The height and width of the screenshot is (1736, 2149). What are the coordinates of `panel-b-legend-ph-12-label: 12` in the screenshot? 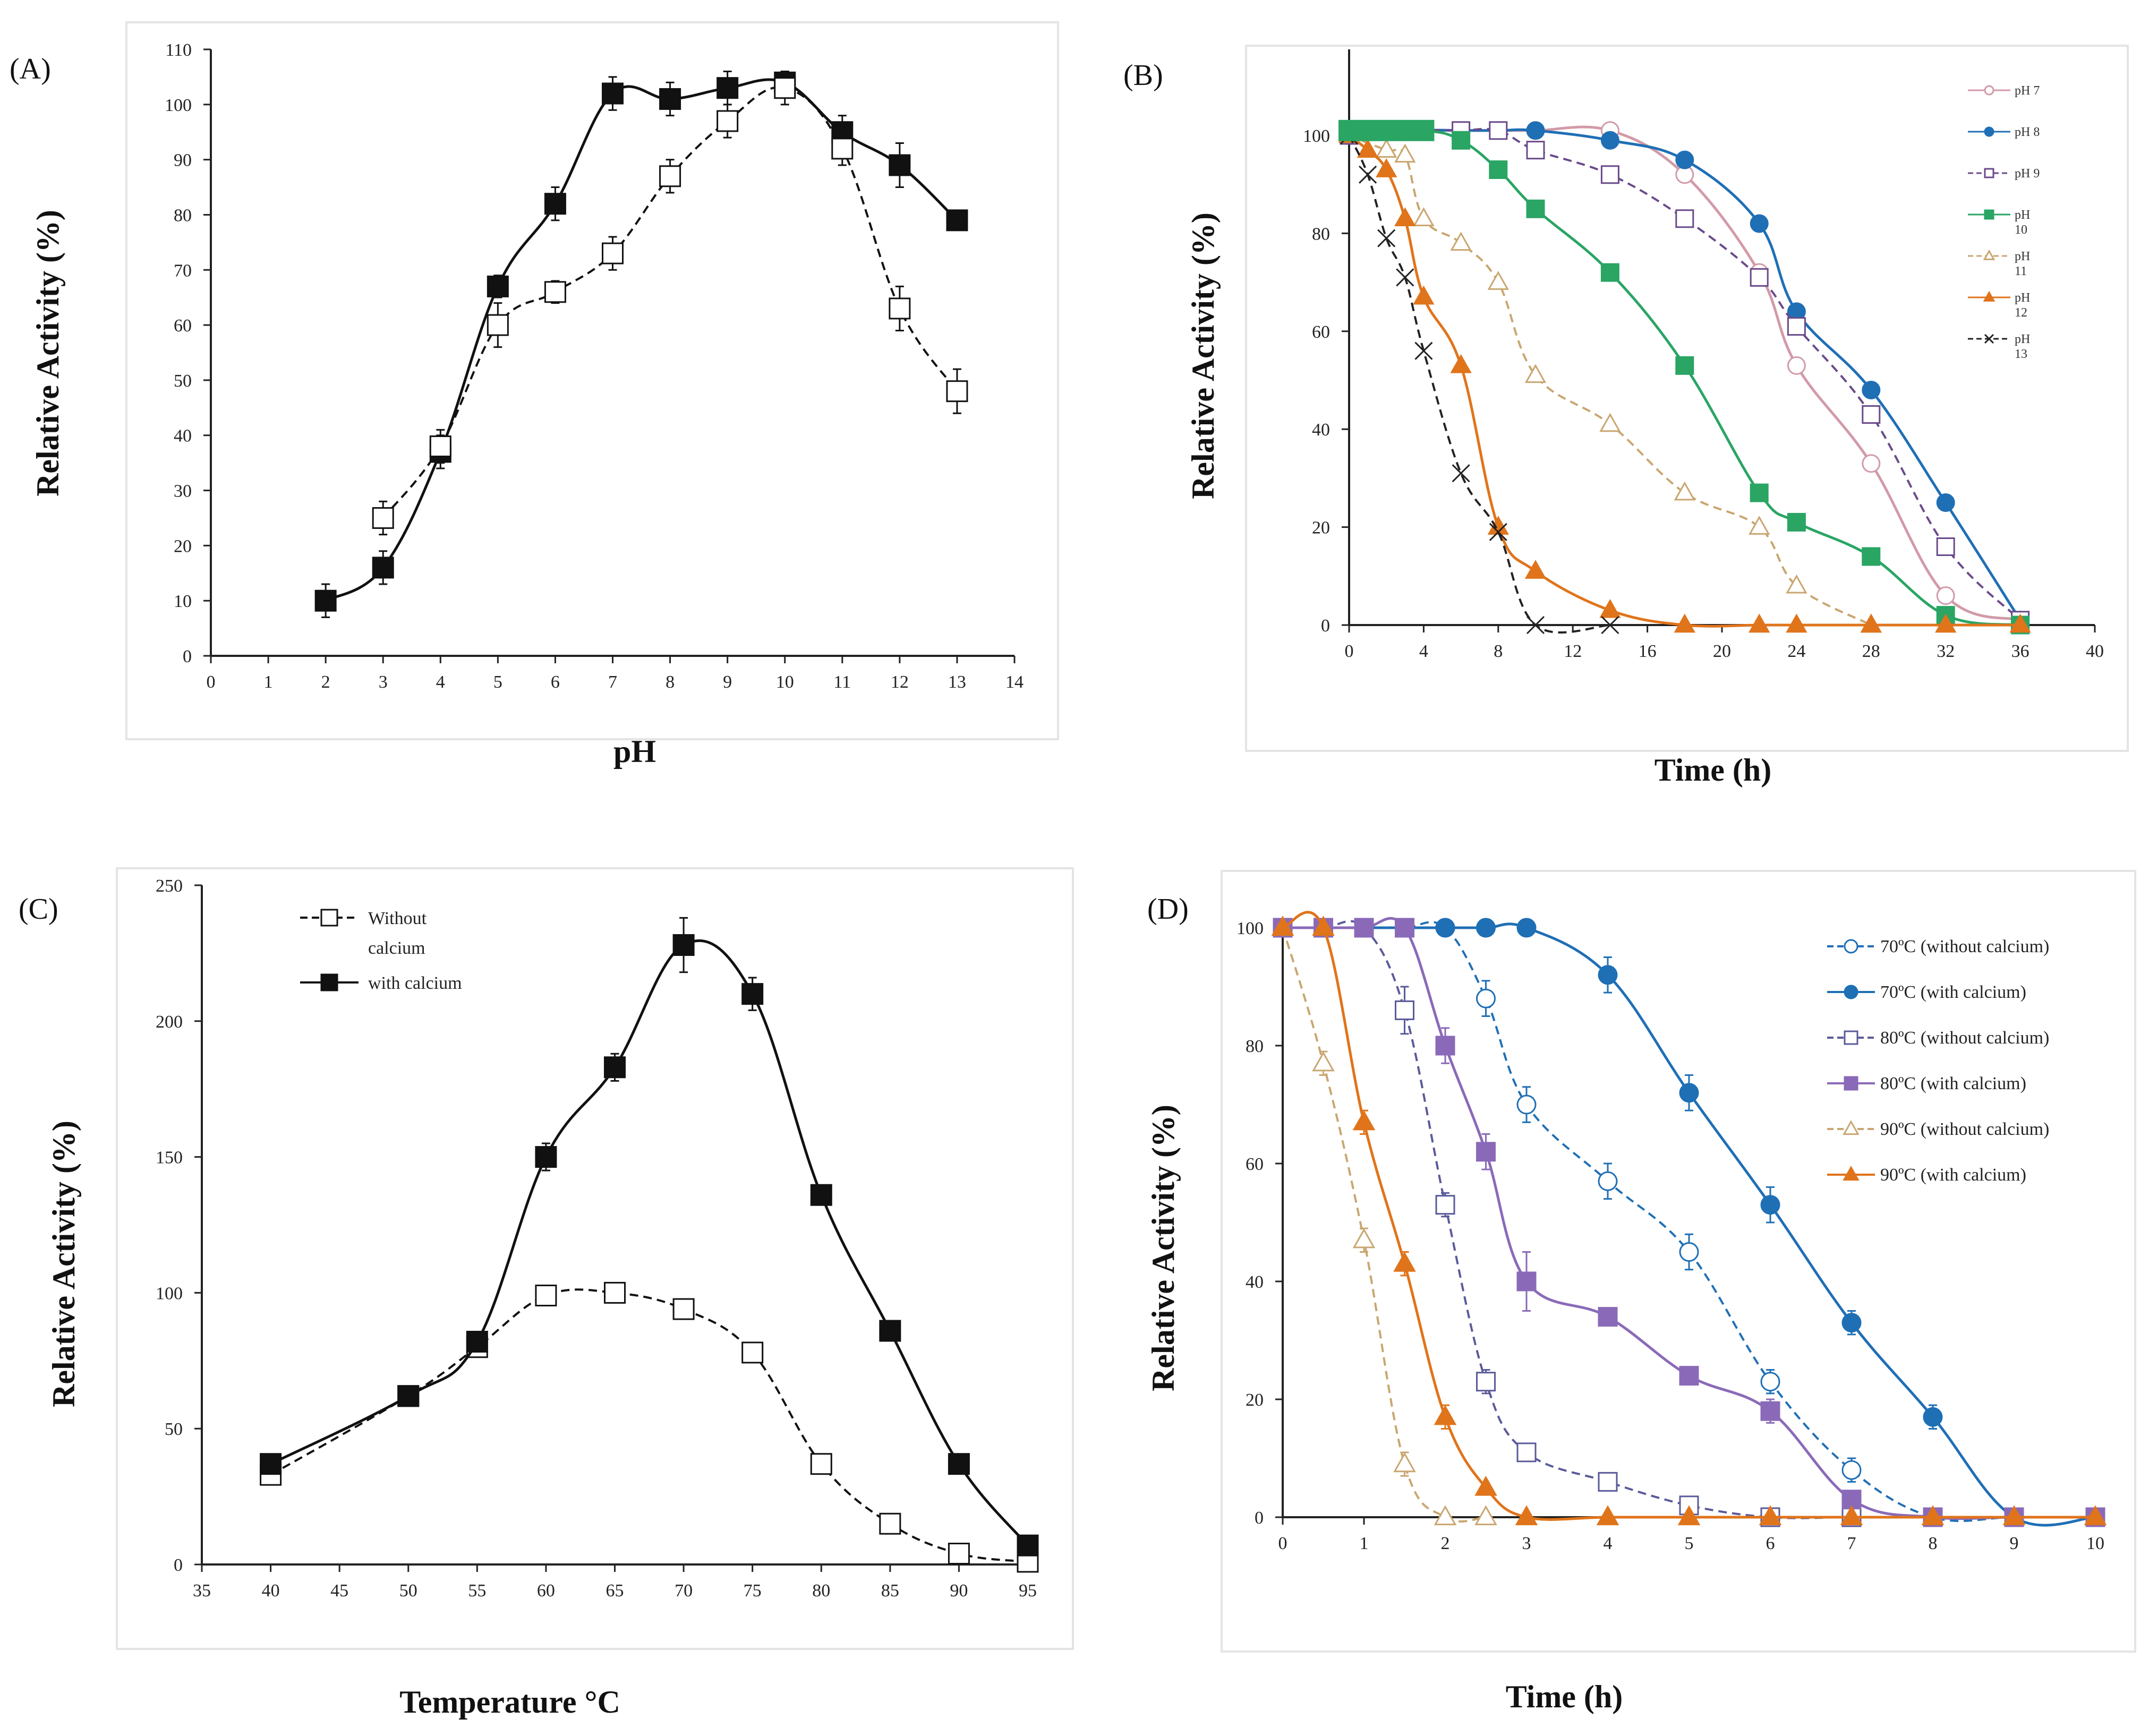 It's located at (2021, 313).